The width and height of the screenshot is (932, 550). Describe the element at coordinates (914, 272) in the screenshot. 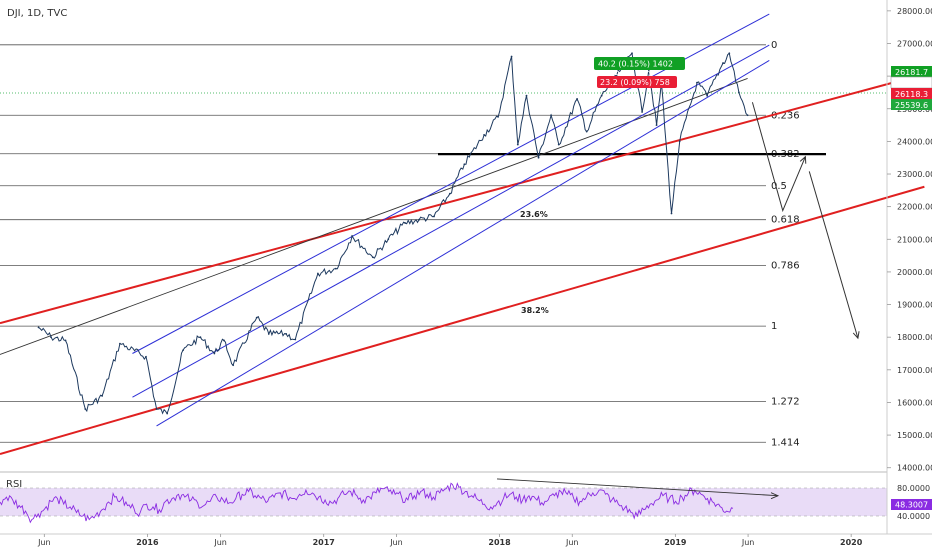

I see `y-tick-label: 20000.00` at that location.